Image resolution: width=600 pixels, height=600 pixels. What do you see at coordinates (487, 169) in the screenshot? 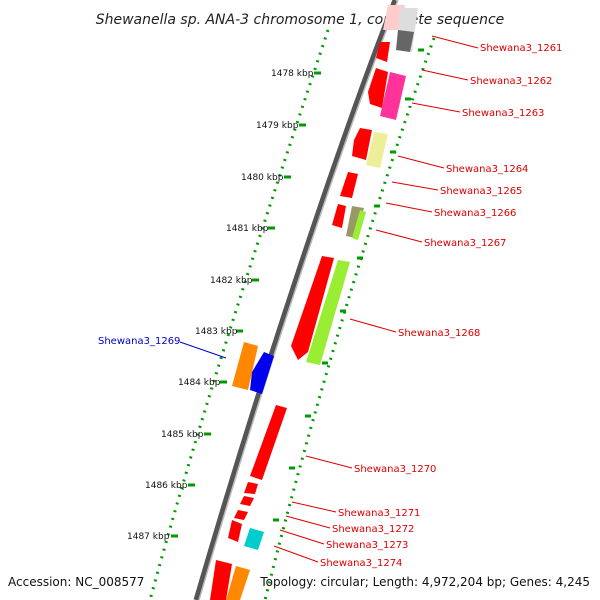
I see `gene-label-1264: Shewana3_1264` at bounding box center [487, 169].